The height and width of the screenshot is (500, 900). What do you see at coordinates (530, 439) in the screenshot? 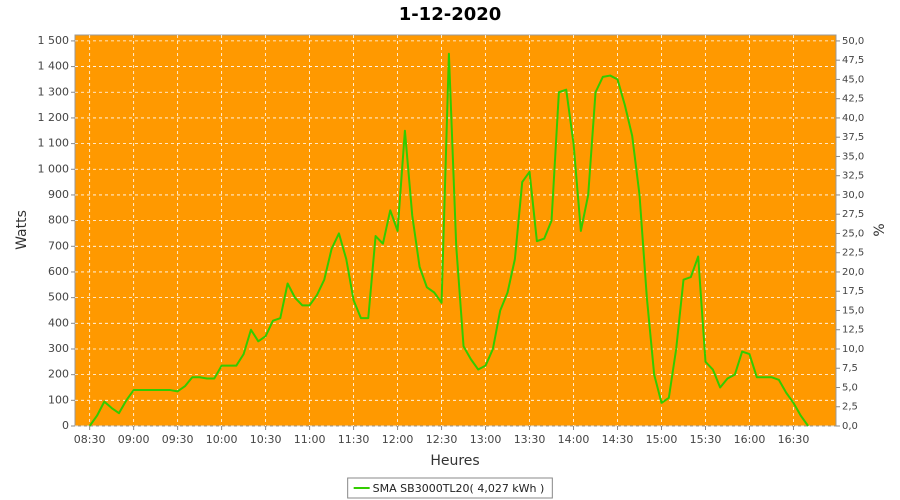
I see `x-tick-label: 13:30` at bounding box center [530, 439].